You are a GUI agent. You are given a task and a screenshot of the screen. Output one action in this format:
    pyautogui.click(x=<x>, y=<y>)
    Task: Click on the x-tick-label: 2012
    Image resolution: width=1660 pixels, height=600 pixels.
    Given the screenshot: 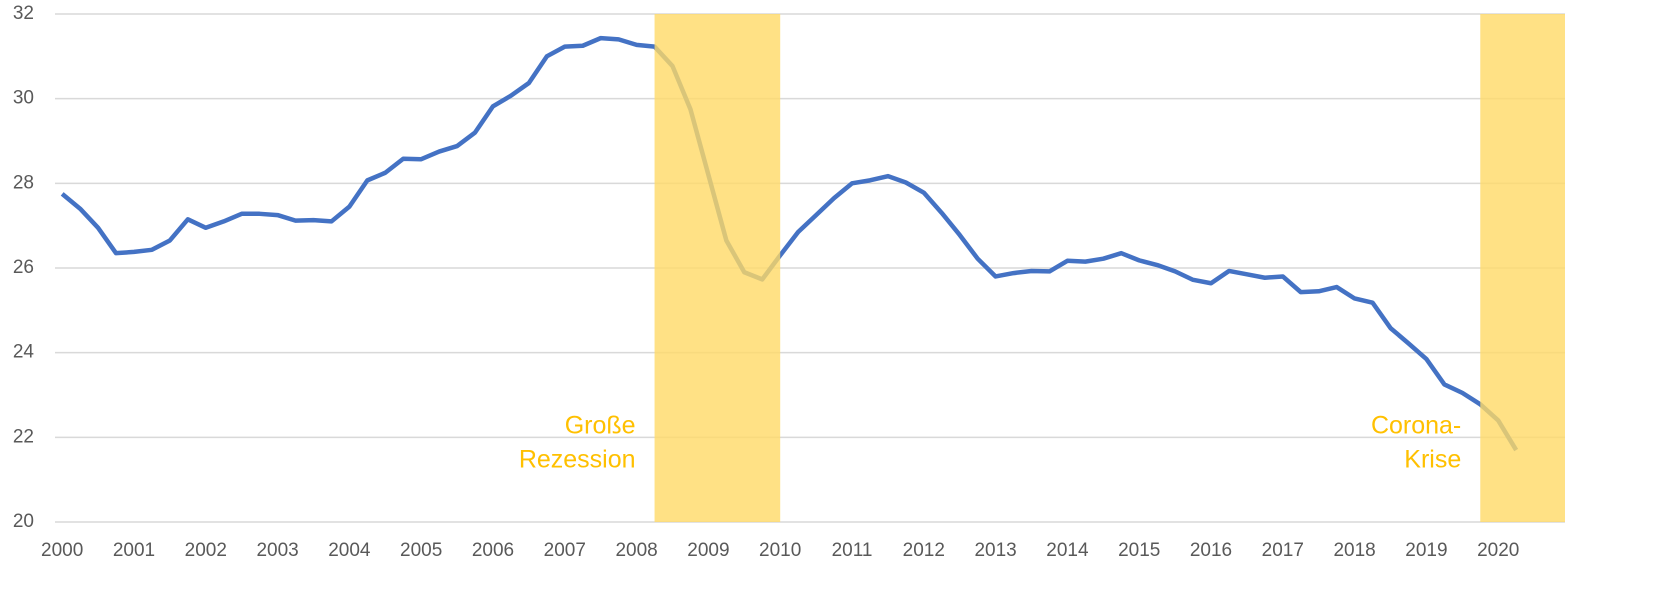 What is the action you would take?
    pyautogui.click(x=924, y=550)
    